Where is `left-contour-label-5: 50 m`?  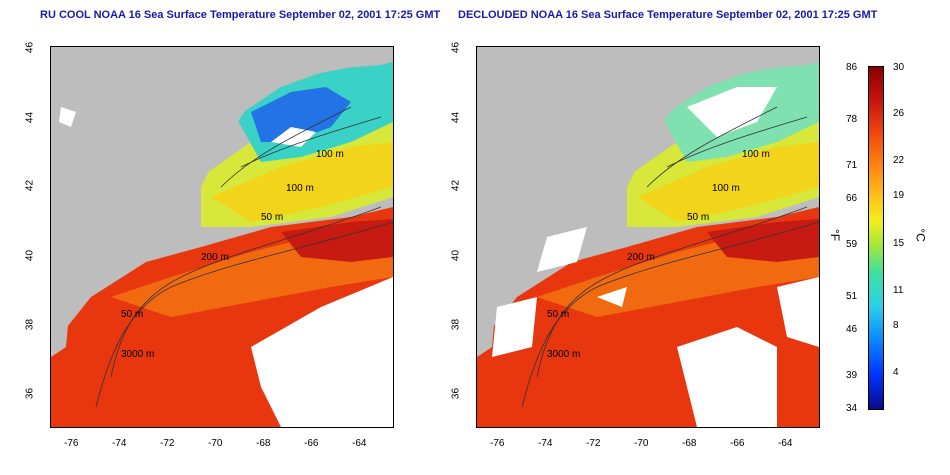 left-contour-label-5: 50 m is located at coordinates (132, 314).